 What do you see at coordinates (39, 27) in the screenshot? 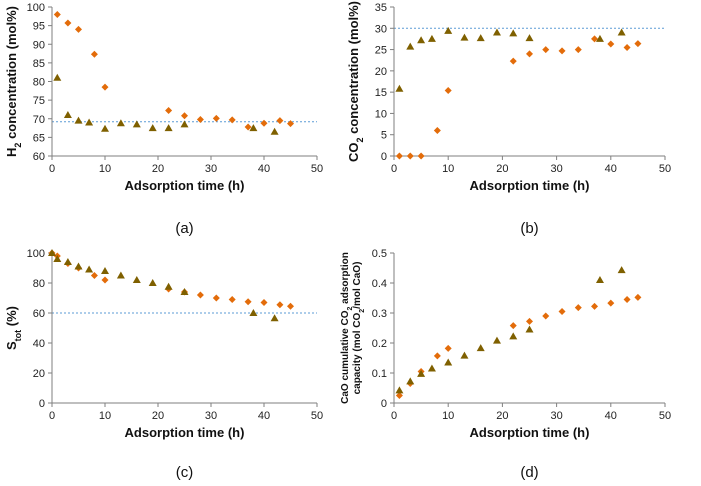
I see `y-tick-label: 95` at bounding box center [39, 27].